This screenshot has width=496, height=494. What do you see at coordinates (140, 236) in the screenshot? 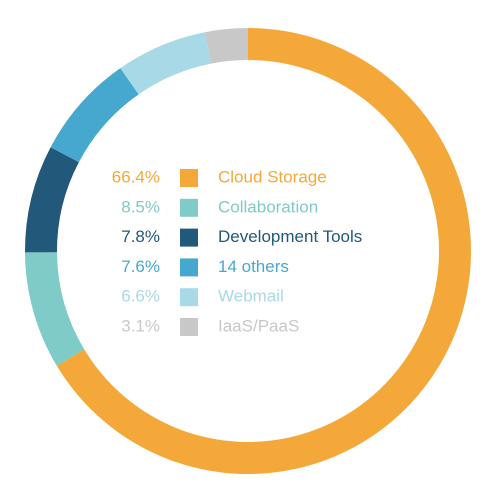
I see `legend-value: 7.8%` at bounding box center [140, 236].